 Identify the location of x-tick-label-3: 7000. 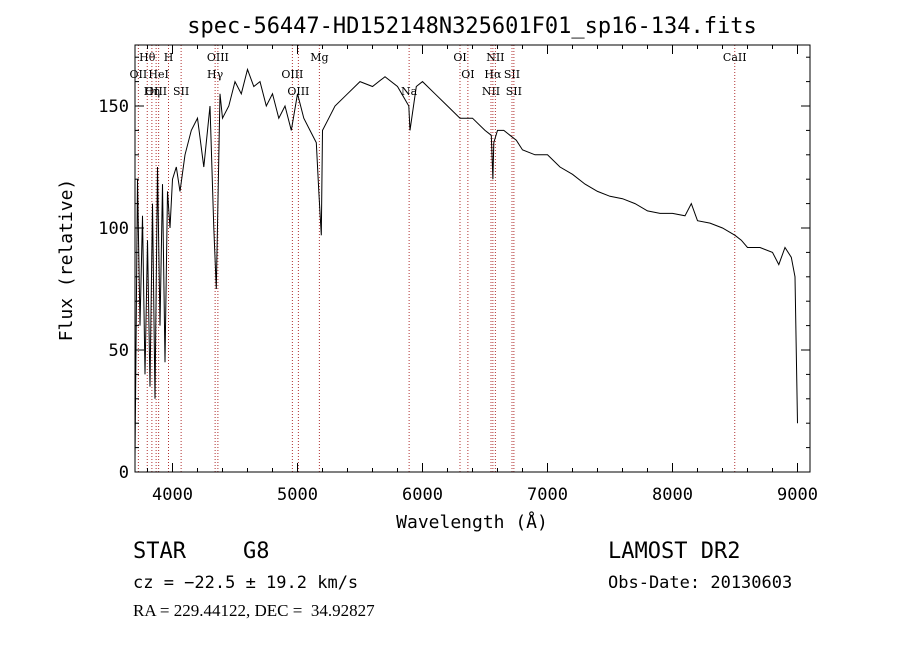
(547, 495).